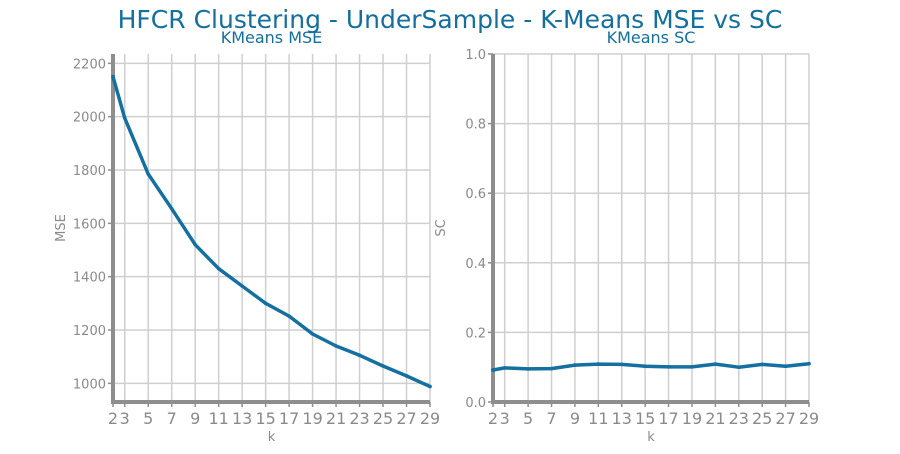 This screenshot has width=900, height=454. What do you see at coordinates (336, 418) in the screenshot?
I see `mse-xtick-label: 21` at bounding box center [336, 418].